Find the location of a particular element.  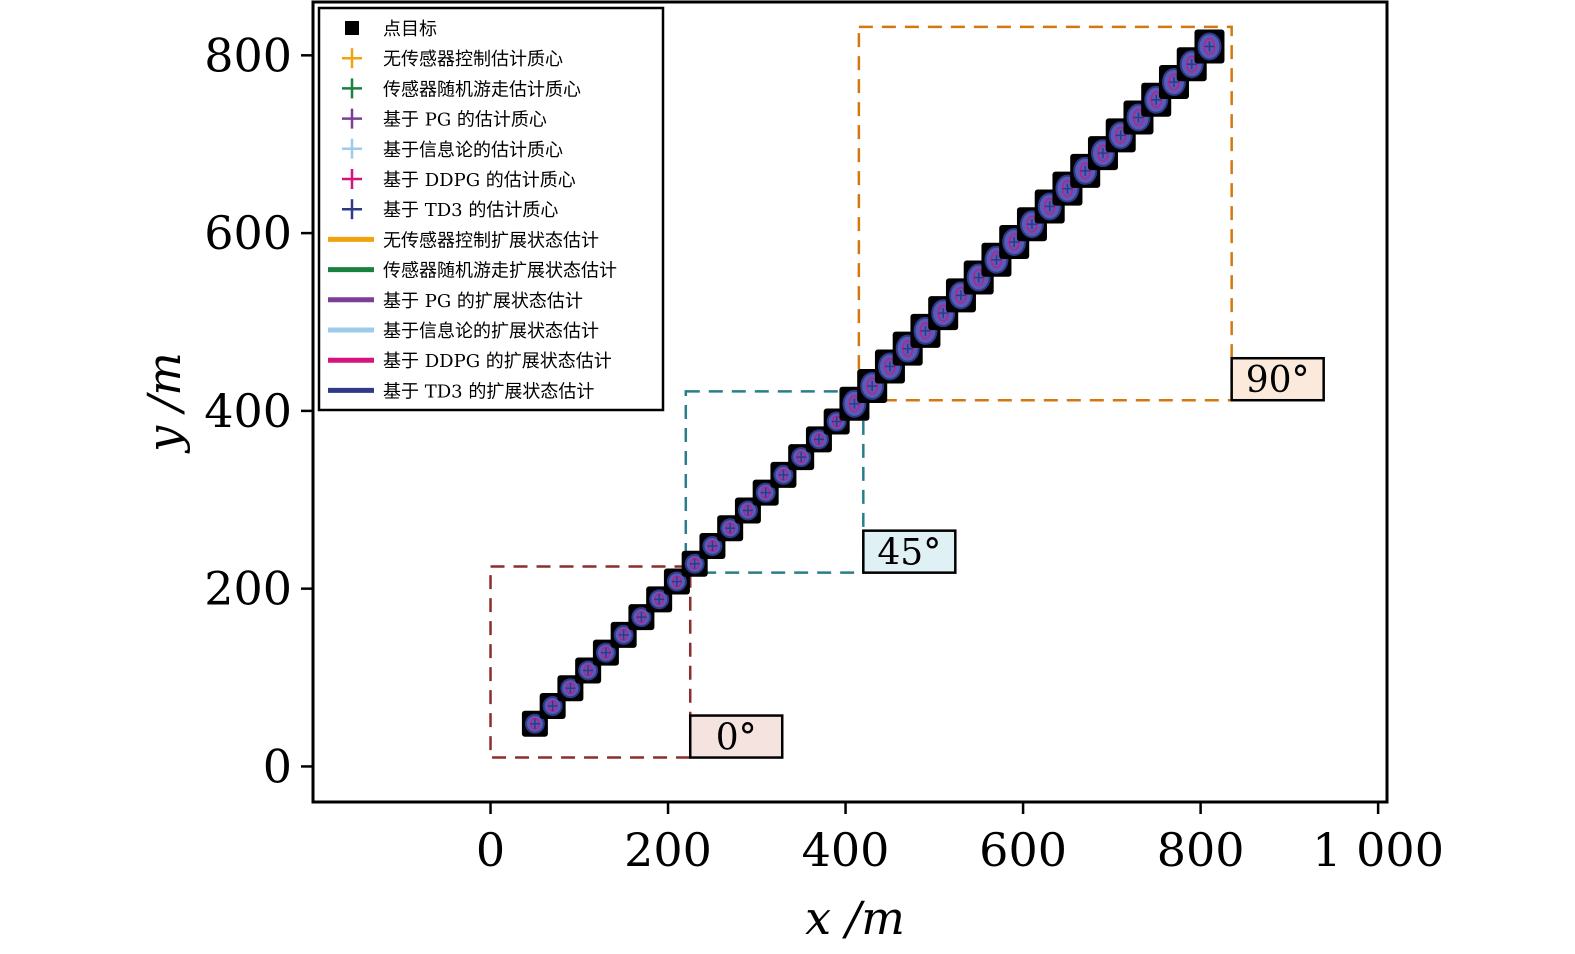

region-label-text: 45° is located at coordinates (909, 553).